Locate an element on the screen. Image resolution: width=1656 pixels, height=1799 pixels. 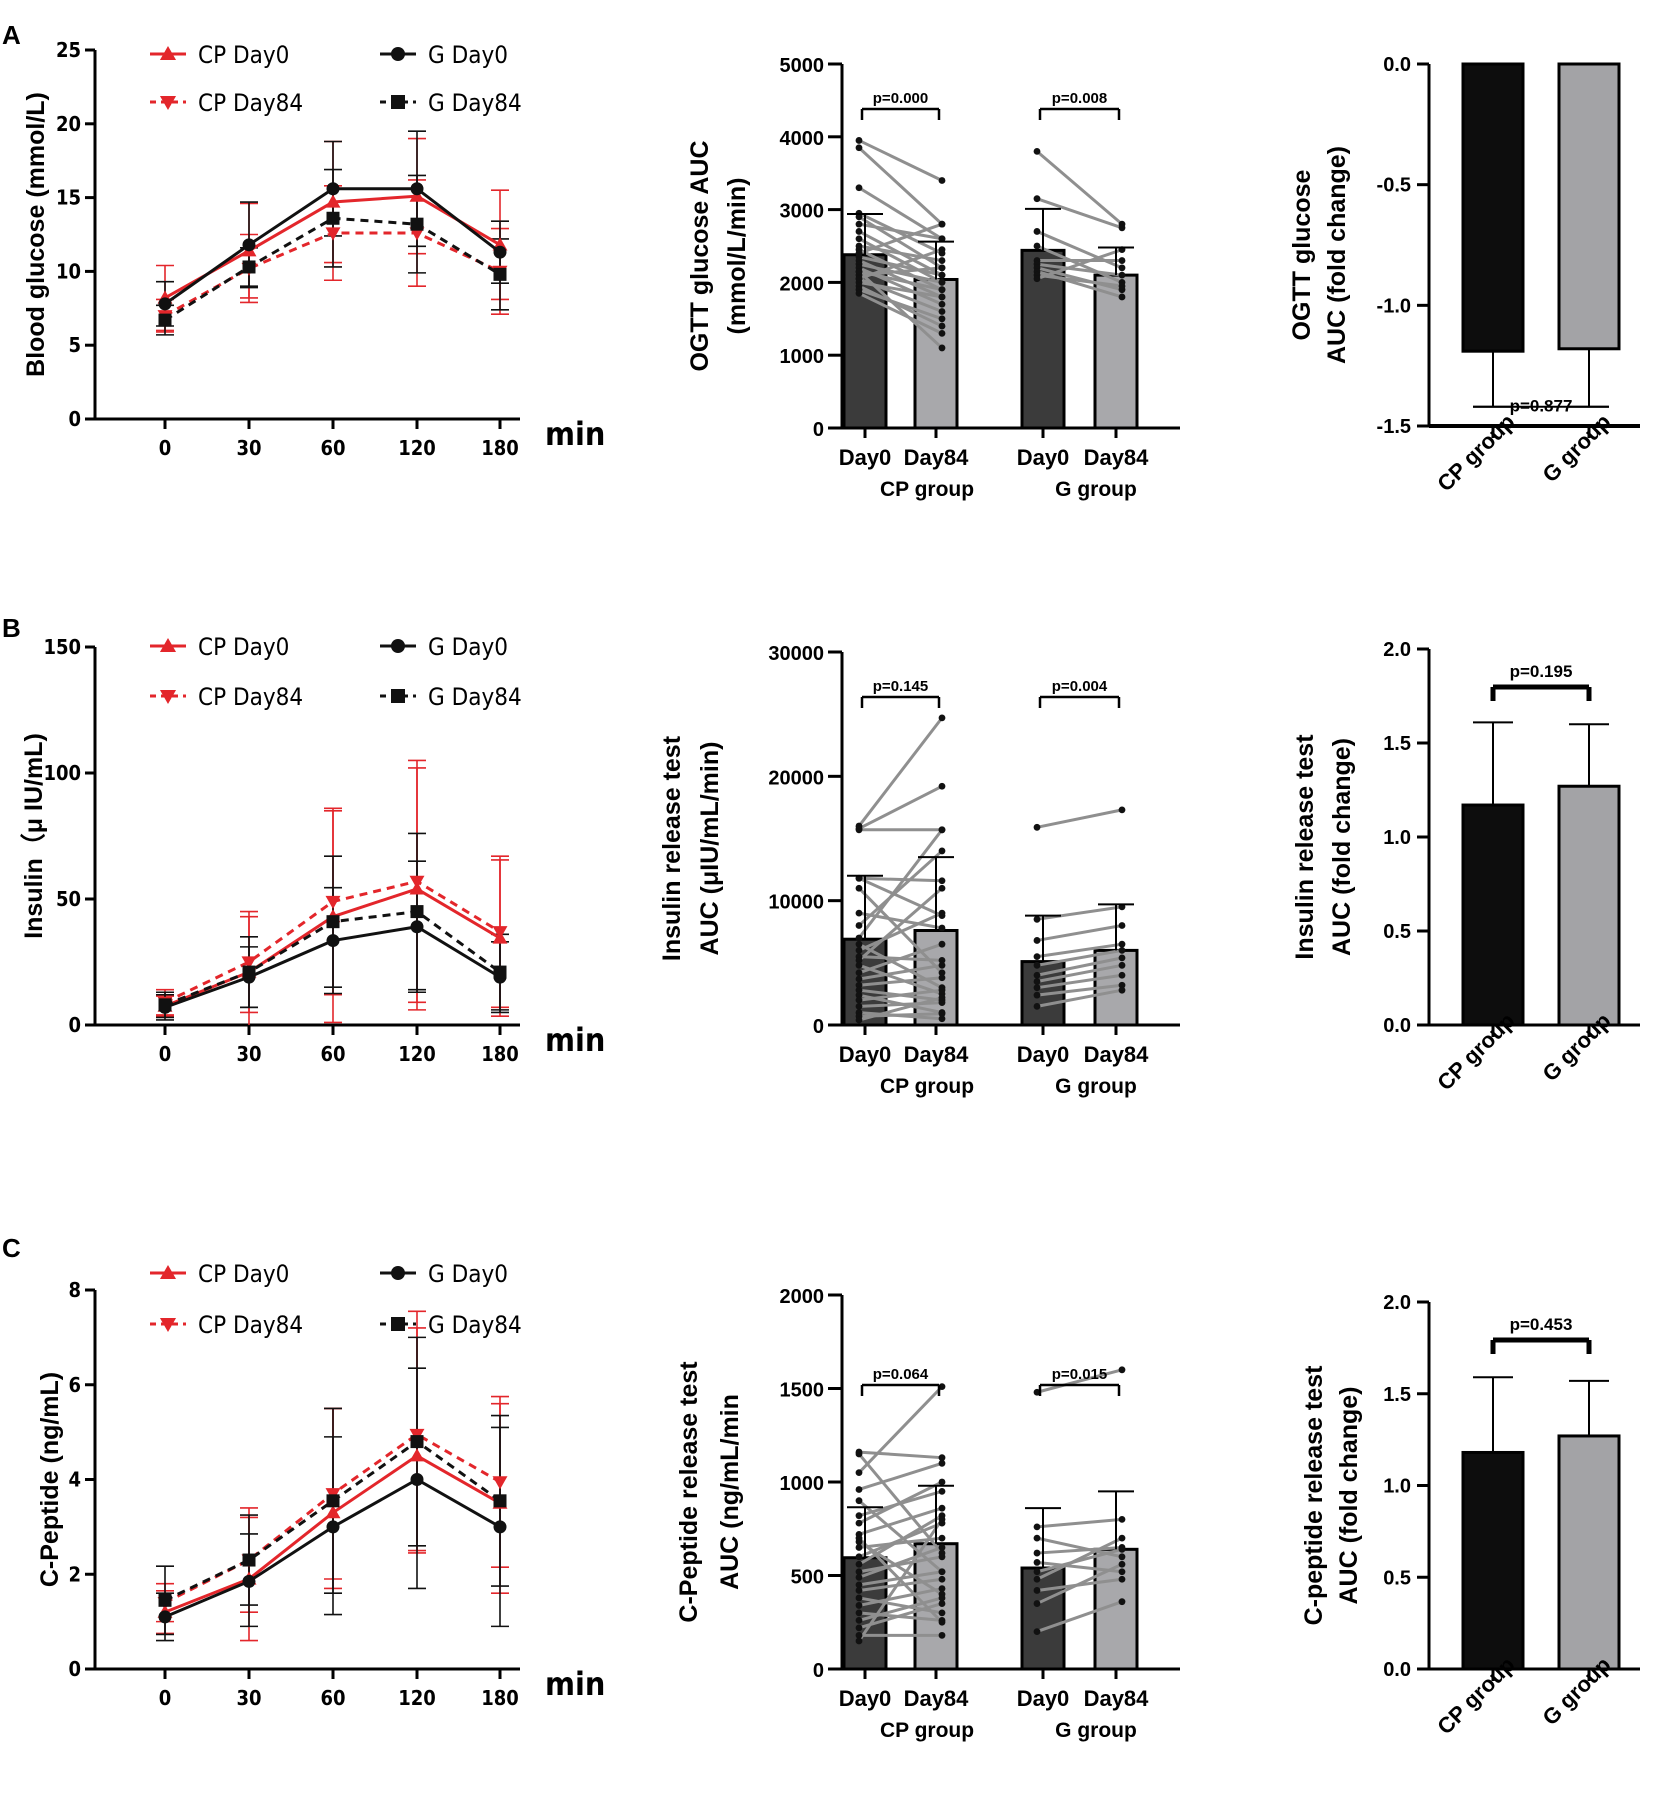
y-tick-label: 0 is located at coordinates (818, 430).